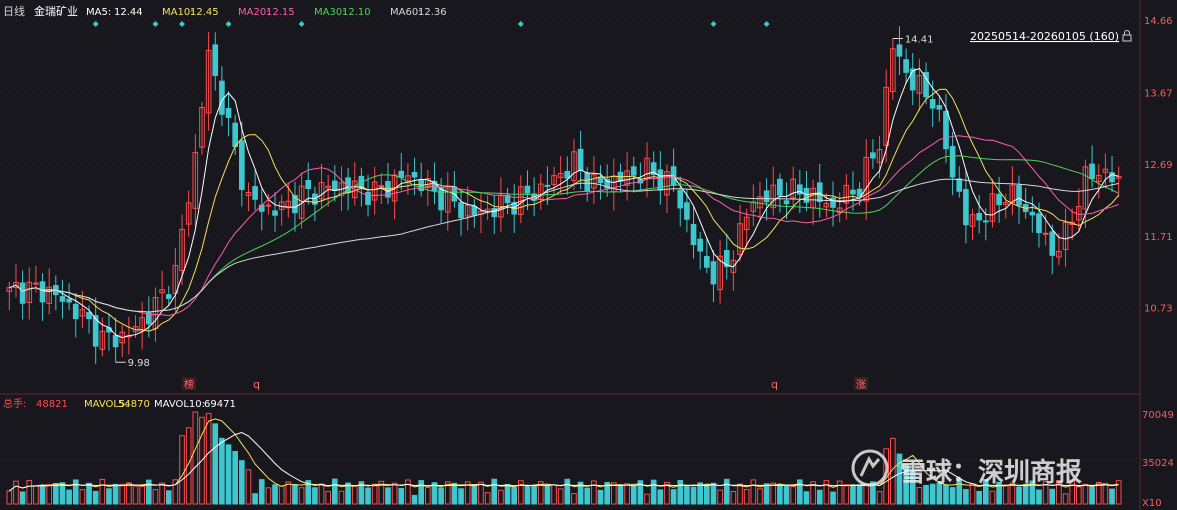 The height and width of the screenshot is (510, 1177). Describe the element at coordinates (52, 404) in the screenshot. I see `volume-value: 48821` at that location.